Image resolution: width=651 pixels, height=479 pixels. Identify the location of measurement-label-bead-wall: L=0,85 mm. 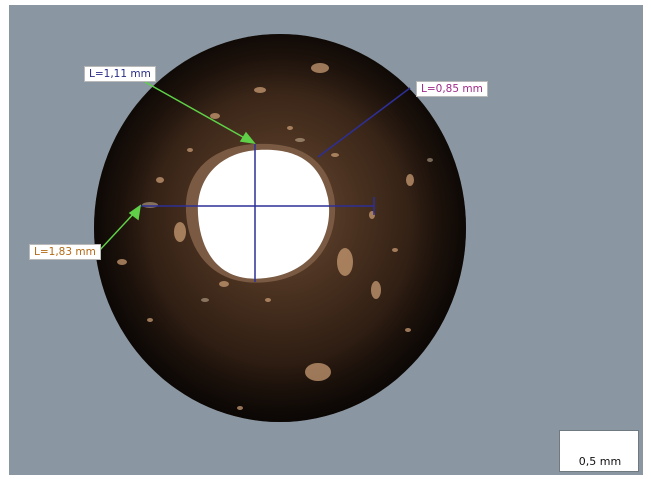
(452, 89).